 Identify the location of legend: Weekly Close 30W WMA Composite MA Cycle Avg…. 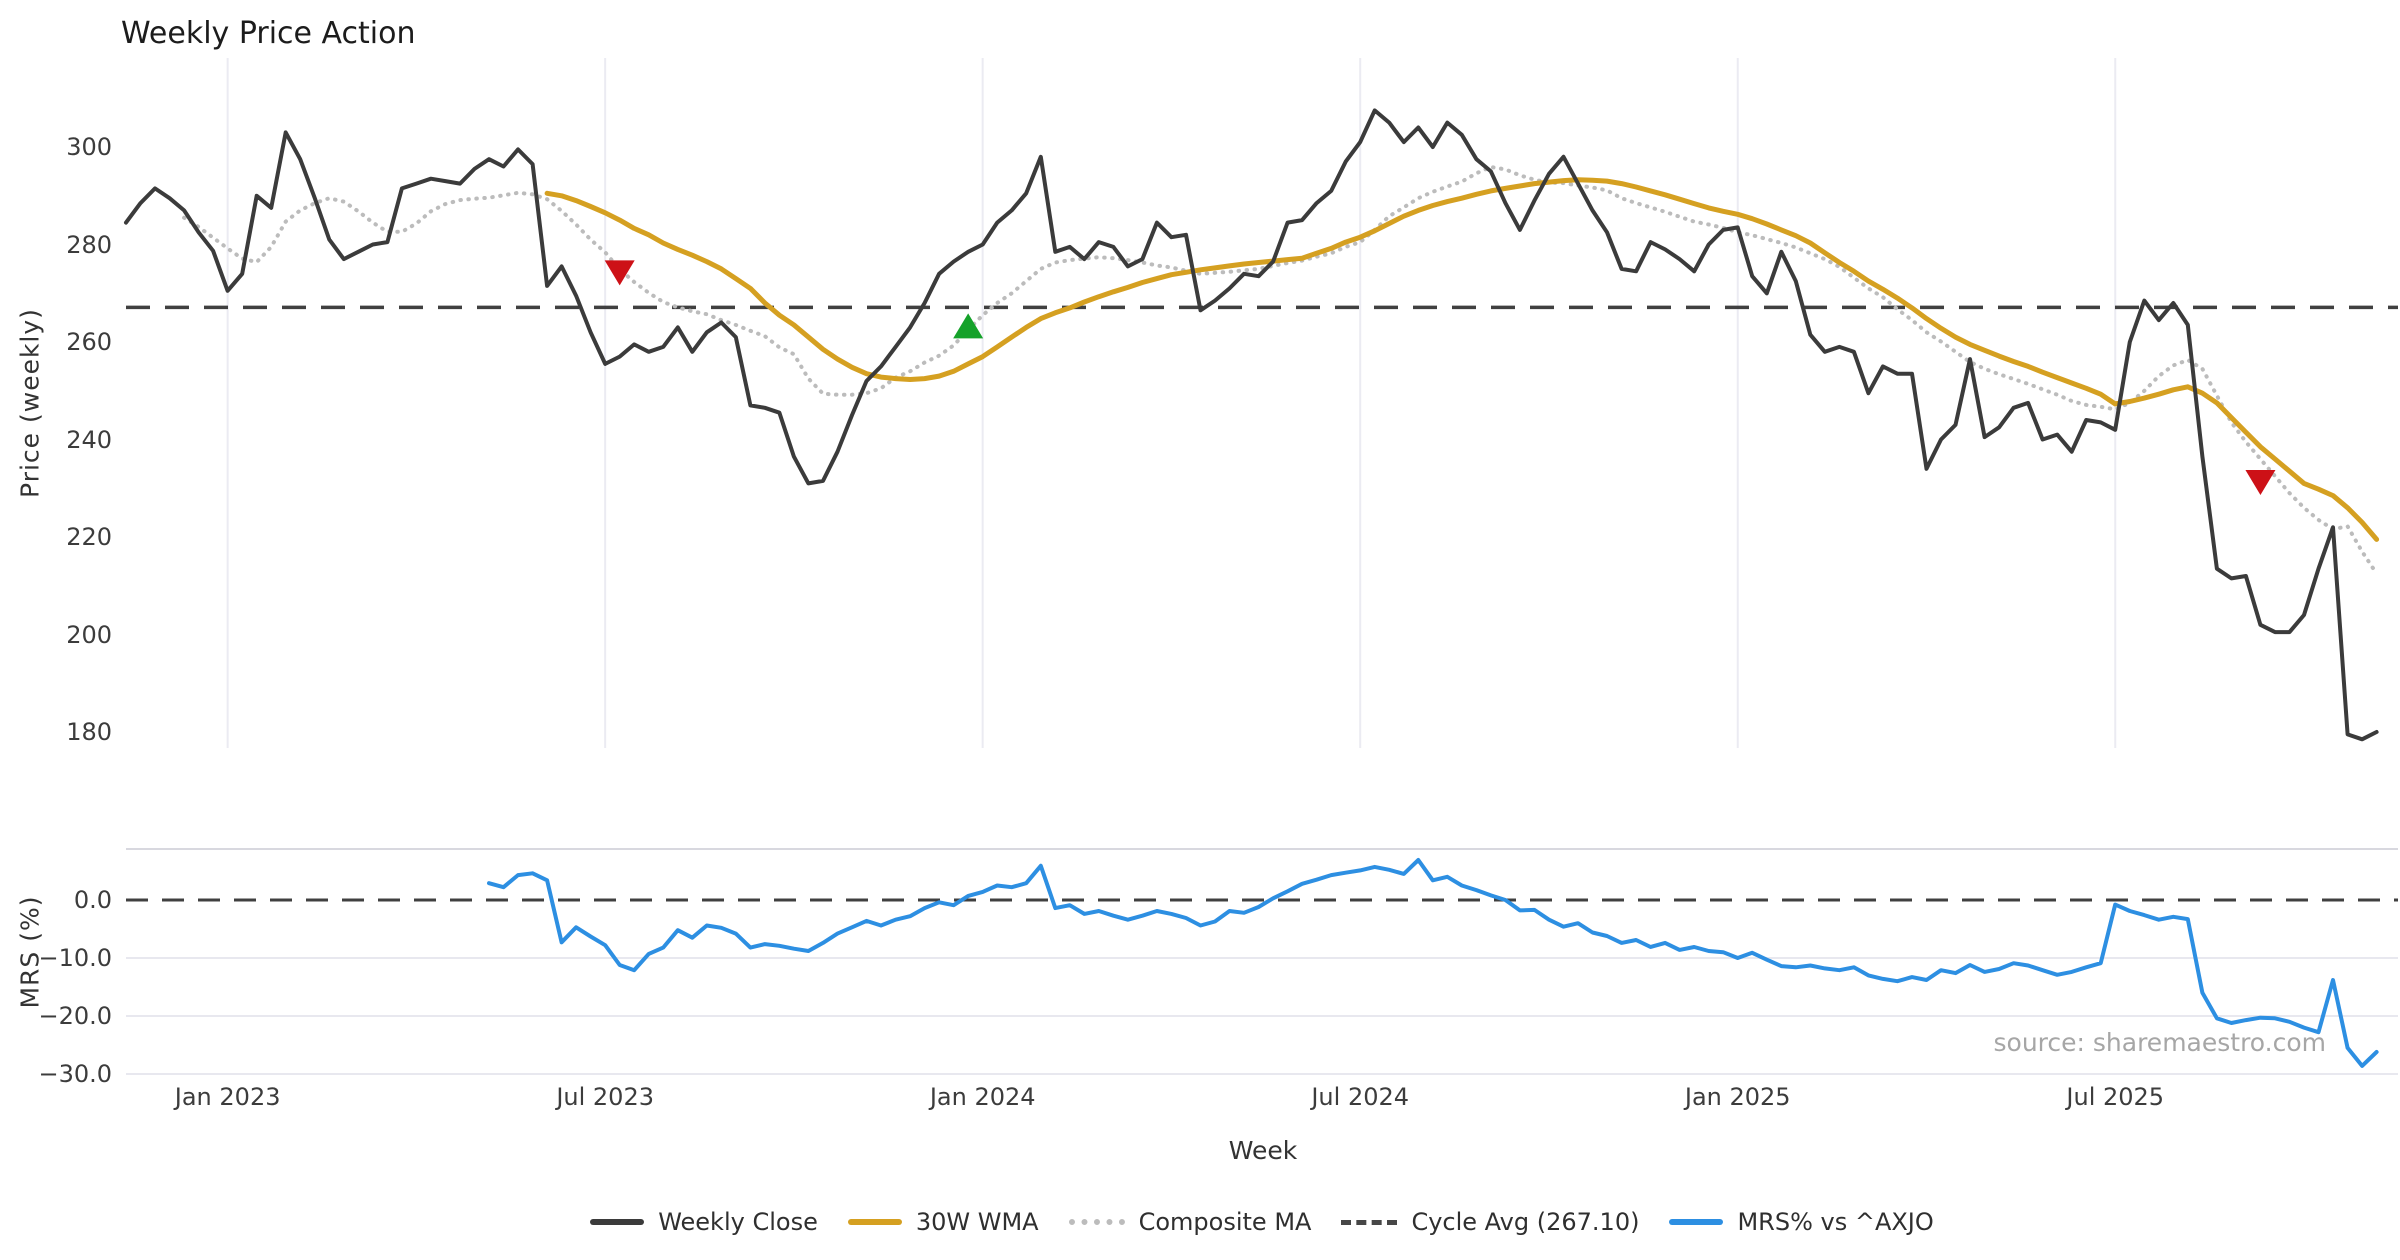
(1262, 1222).